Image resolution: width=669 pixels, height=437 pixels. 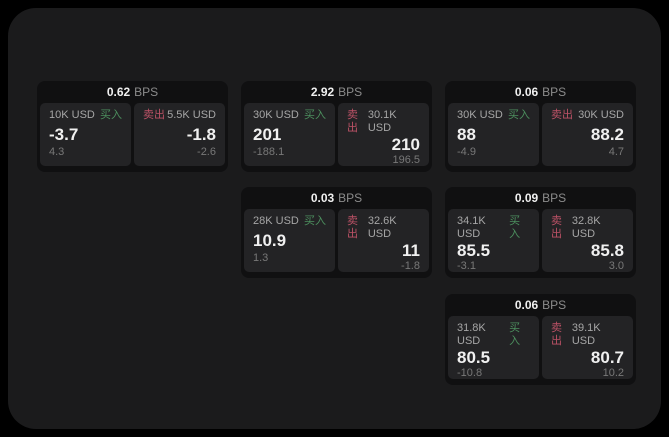 What do you see at coordinates (336, 242) in the screenshot?
I see `quote-body: 28K USD 买入 10.9 1.3 卖出 32.6K USD 11 -1.8` at bounding box center [336, 242].